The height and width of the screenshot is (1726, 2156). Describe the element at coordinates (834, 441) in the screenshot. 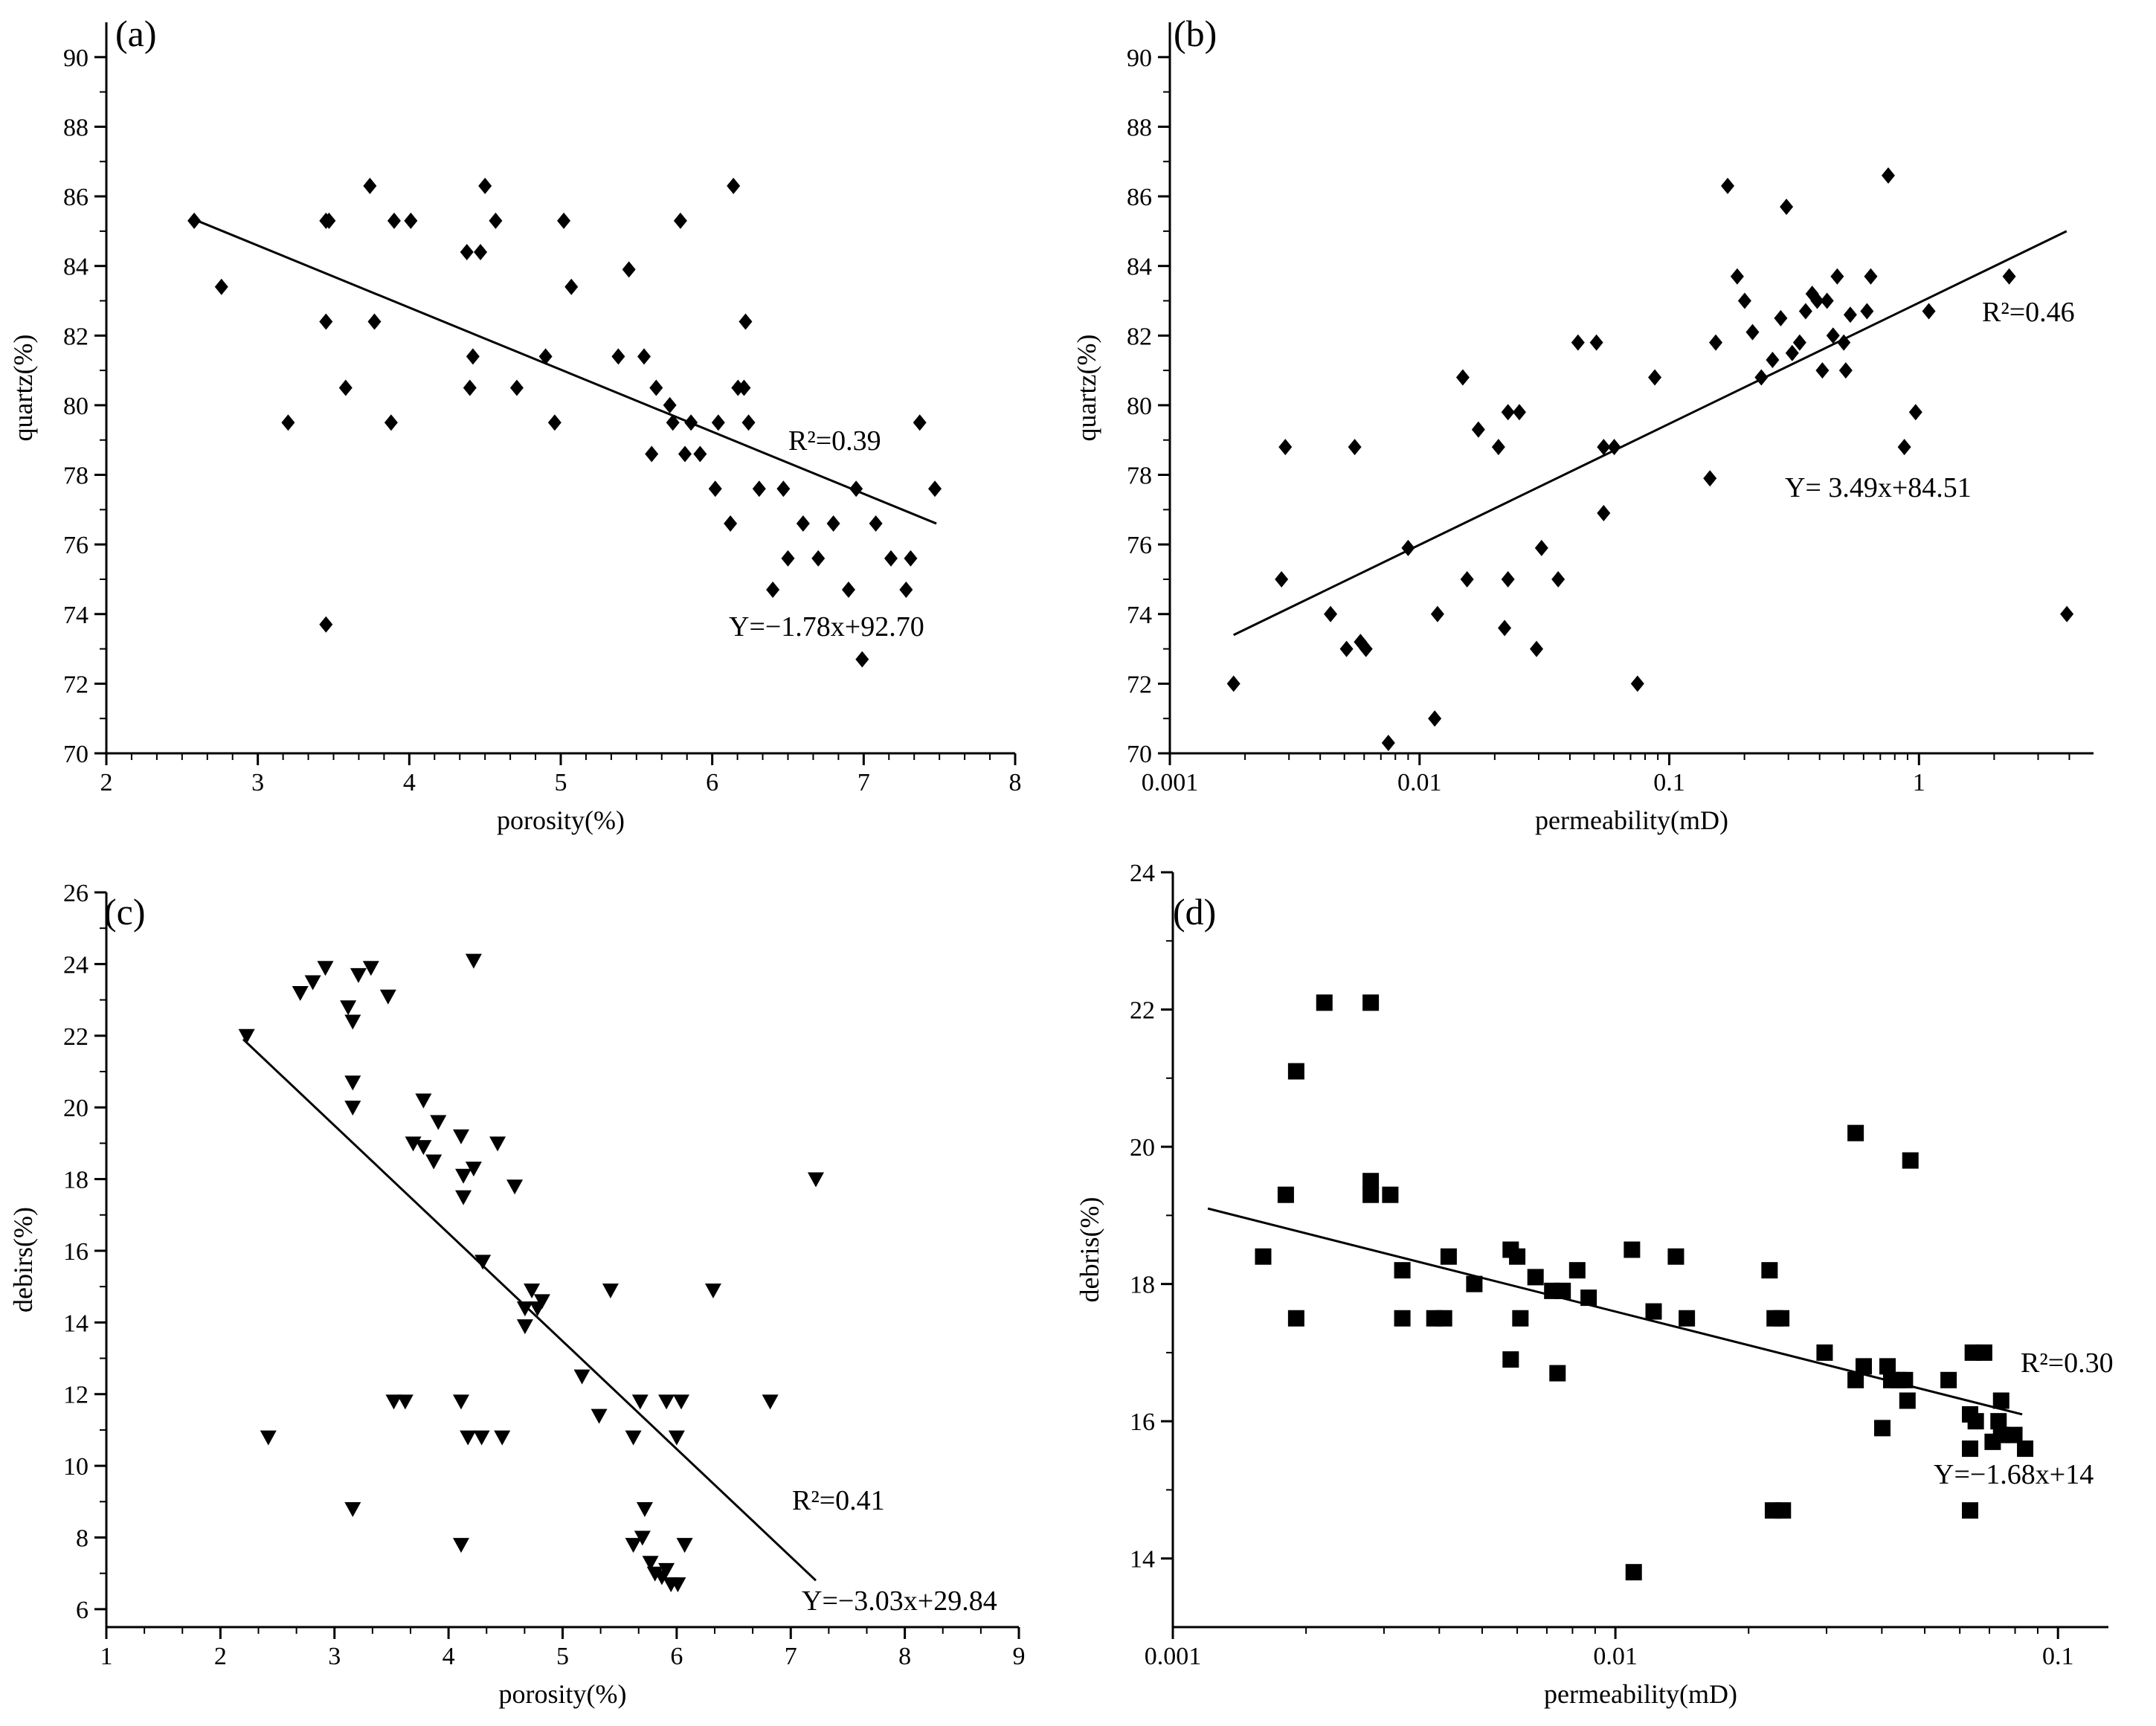

I see `r-squared-label: R²=0.39` at that location.